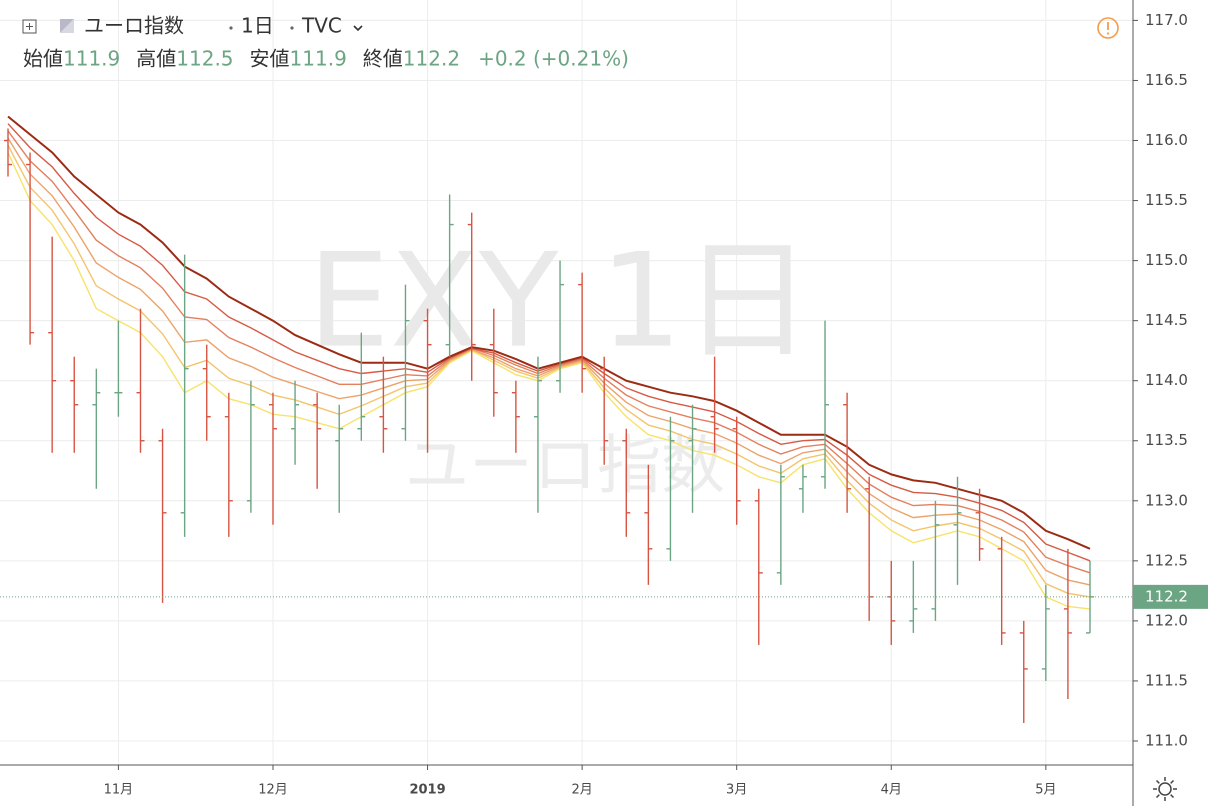 The height and width of the screenshot is (806, 1208). I want to click on x-tick-label: 2019, so click(427, 790).